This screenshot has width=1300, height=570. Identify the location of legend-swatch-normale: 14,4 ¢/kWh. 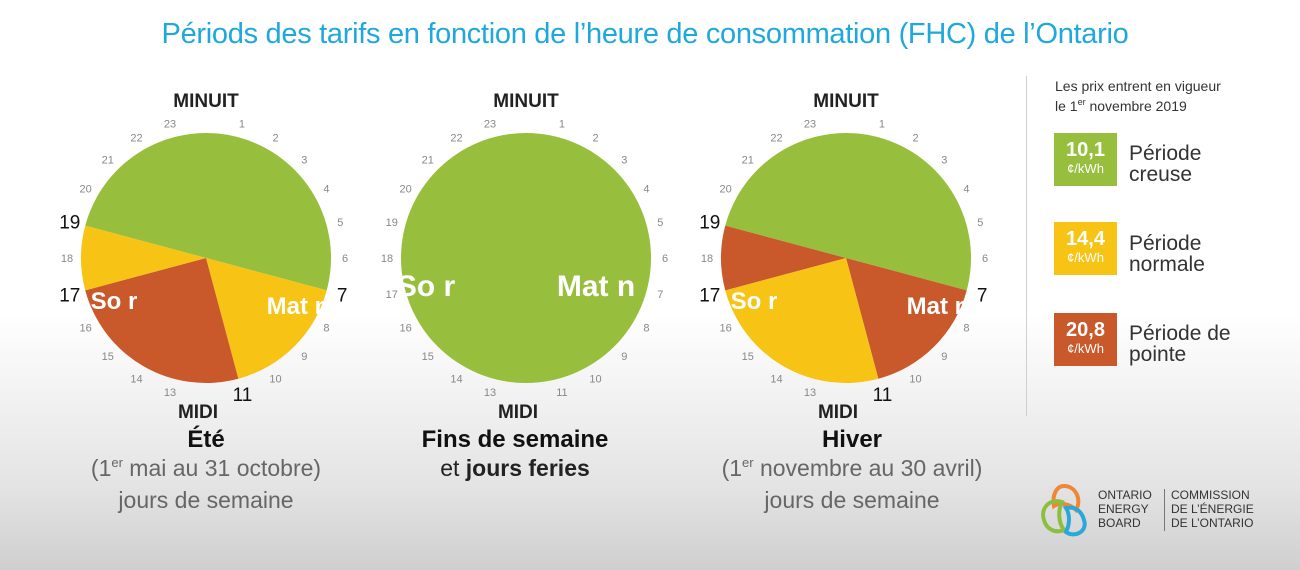
(1085, 248).